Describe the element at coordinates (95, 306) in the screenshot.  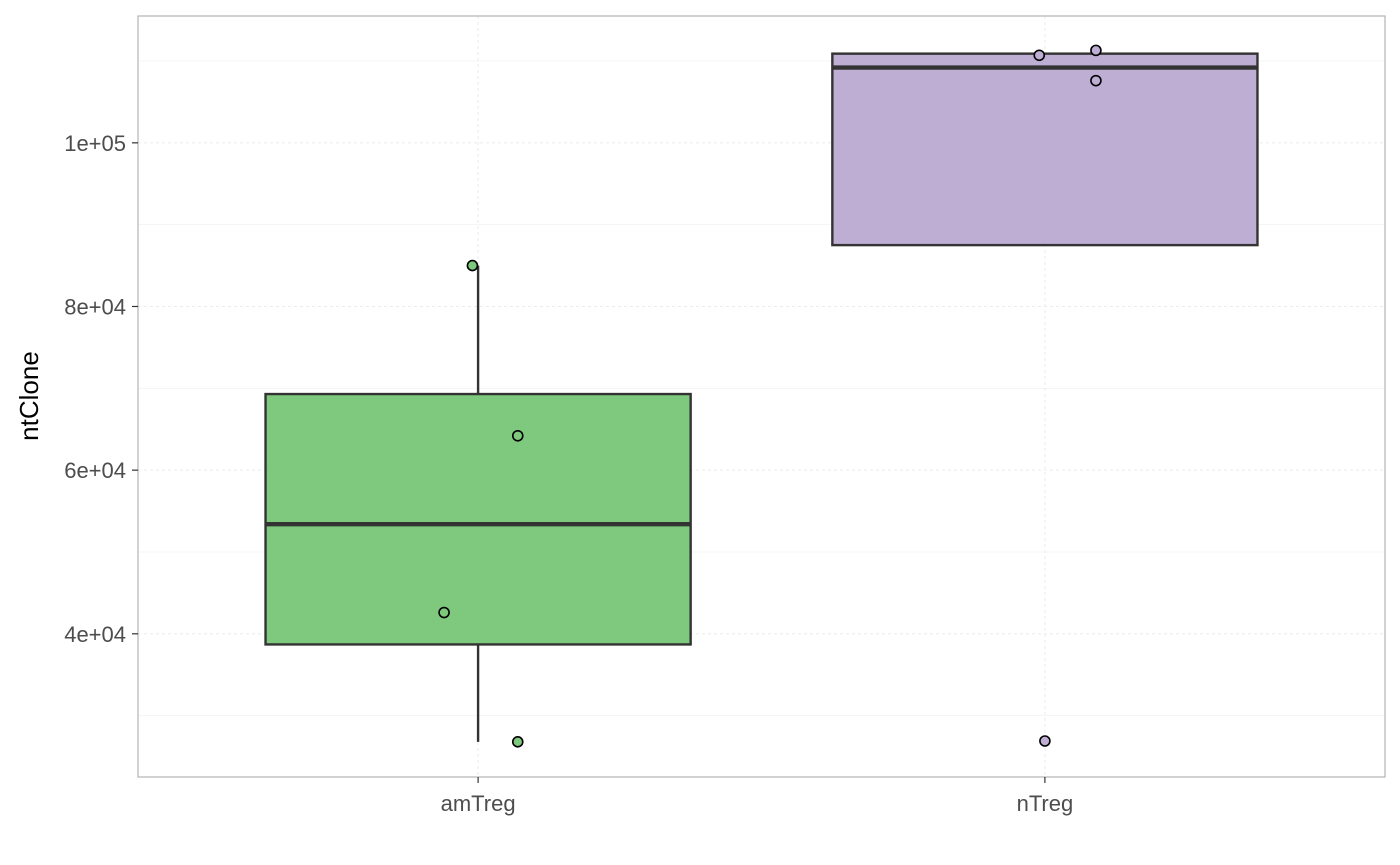
I see `y-tick-label: 8e+04` at that location.